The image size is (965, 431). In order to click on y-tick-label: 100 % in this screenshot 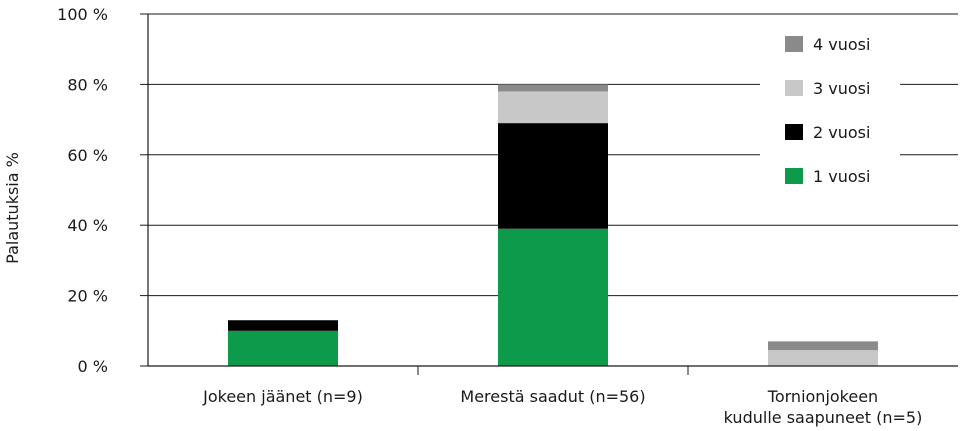, I will do `click(82, 14)`.